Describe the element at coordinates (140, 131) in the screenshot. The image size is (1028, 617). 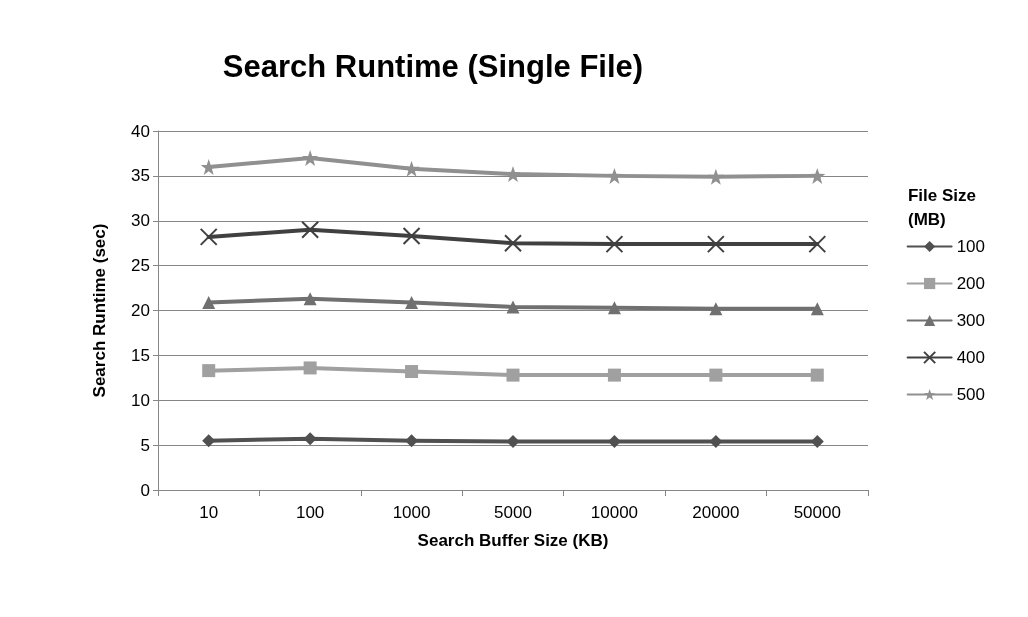
I see `y-tick-label: 40` at that location.